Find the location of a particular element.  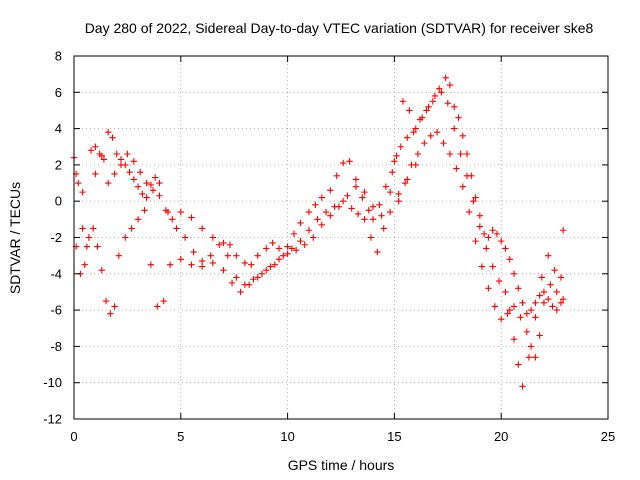

x-tick-label: 5 is located at coordinates (180, 436).